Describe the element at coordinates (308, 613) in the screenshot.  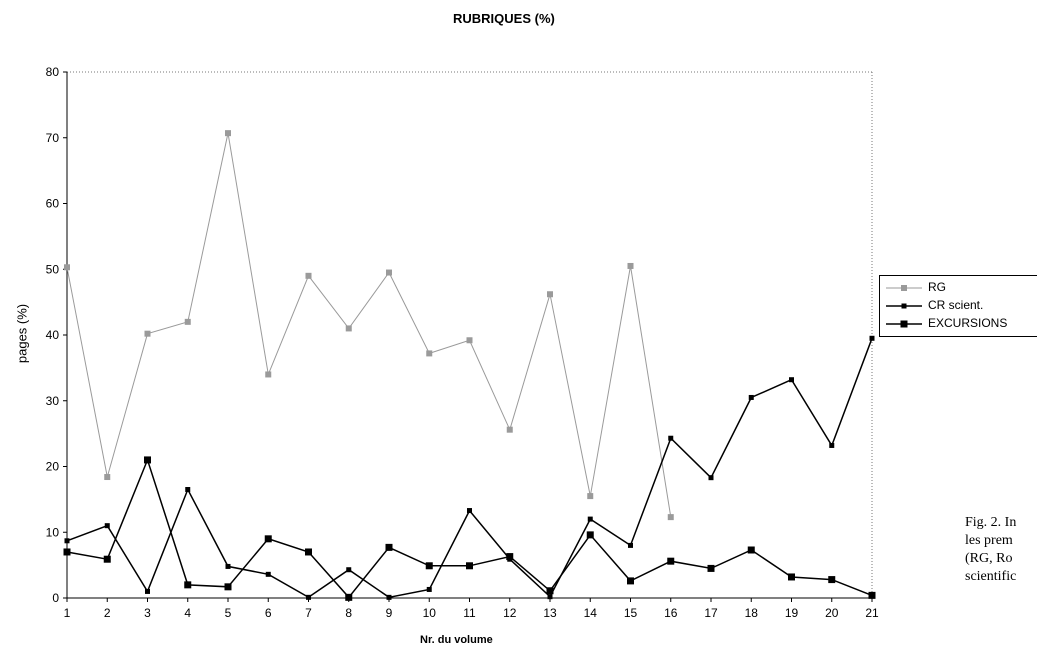
I see `x-tick-label: 7` at that location.